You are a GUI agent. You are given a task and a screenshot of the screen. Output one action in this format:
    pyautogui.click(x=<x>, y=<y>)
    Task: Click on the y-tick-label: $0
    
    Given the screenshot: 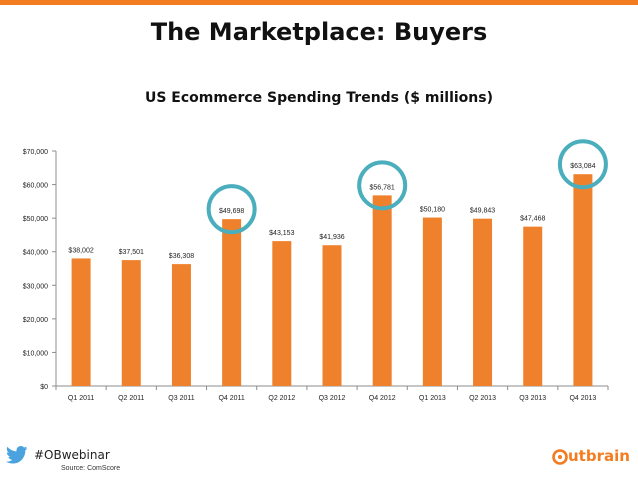 What is the action you would take?
    pyautogui.click(x=44, y=387)
    